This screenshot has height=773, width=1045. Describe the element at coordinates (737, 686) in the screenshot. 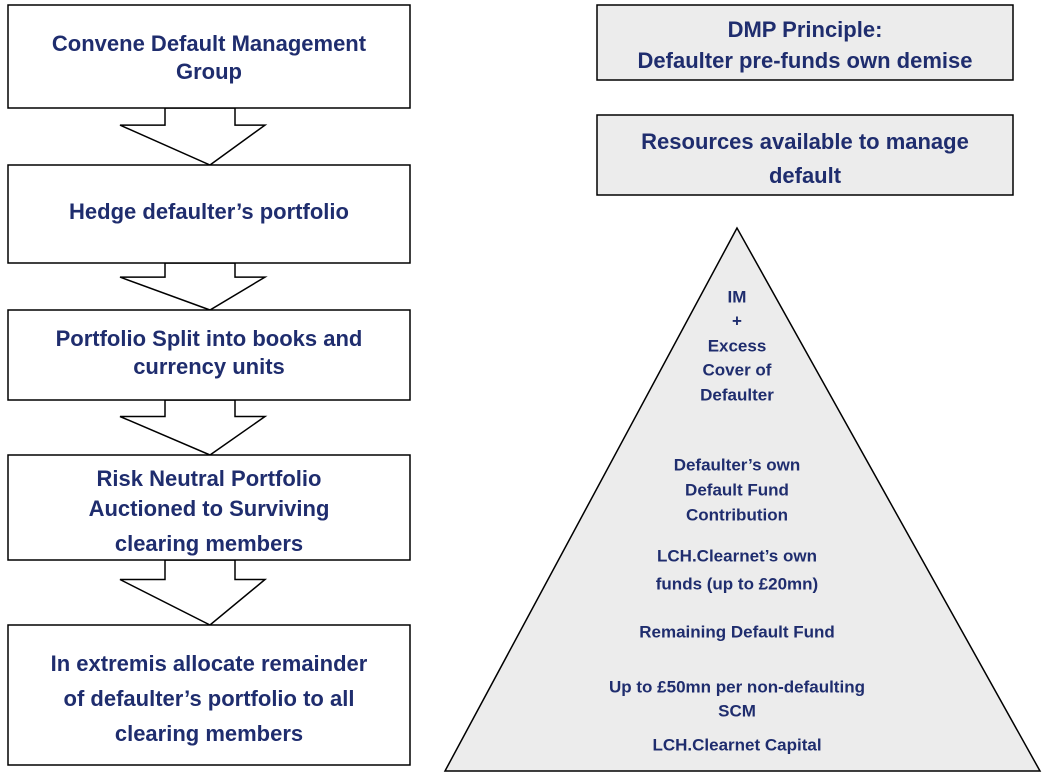

I see `pyramid-text: Up to £50mn per non-defaulting` at that location.